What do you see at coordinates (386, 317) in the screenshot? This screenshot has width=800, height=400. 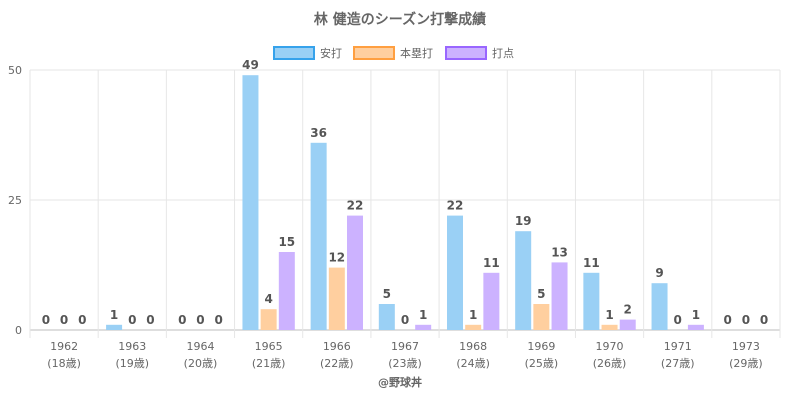 I see `bar-1967-s1` at bounding box center [386, 317].